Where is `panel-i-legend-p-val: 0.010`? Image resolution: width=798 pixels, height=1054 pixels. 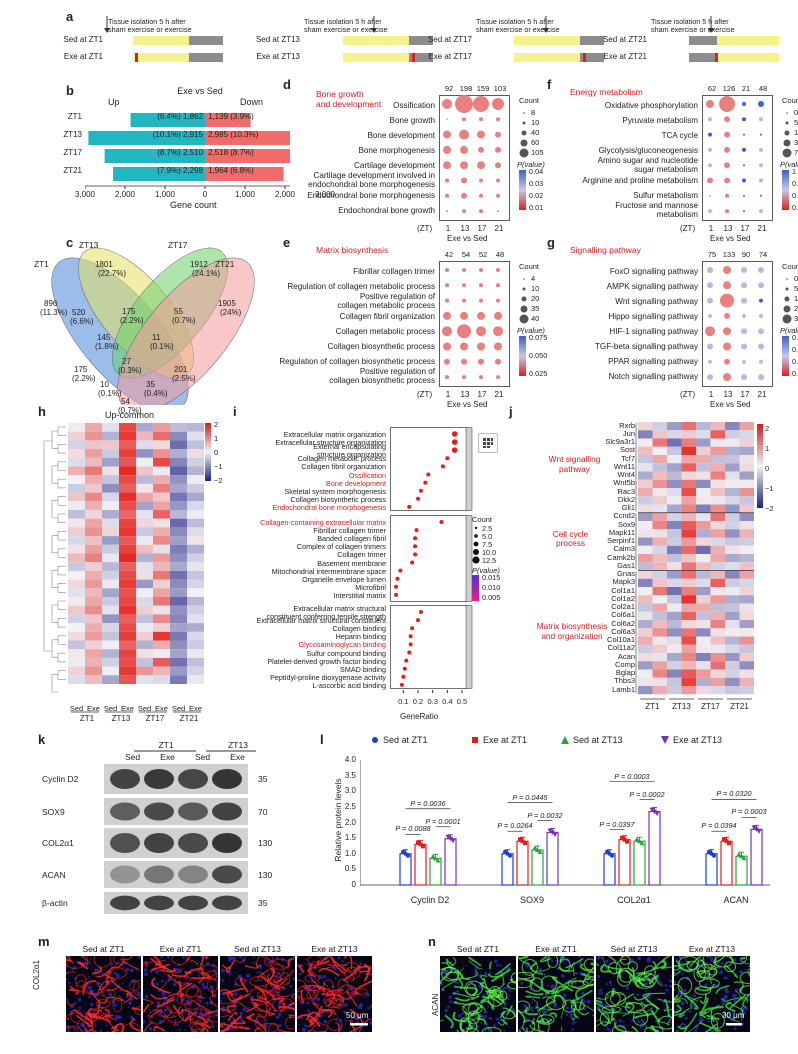
panel-i-legend-p-val: 0.010 is located at coordinates (491, 587).